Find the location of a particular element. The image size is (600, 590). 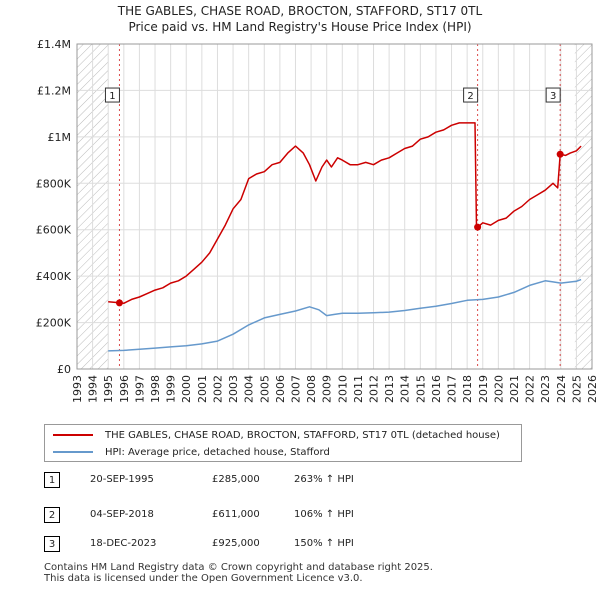

sale-row: 3 18-DEC-2023 £925,000 150% ↑ HPI is located at coordinates (254, 545).